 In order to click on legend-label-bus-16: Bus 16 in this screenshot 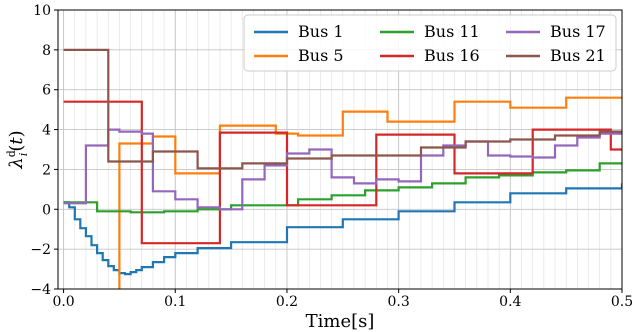, I will do `click(452, 55)`.